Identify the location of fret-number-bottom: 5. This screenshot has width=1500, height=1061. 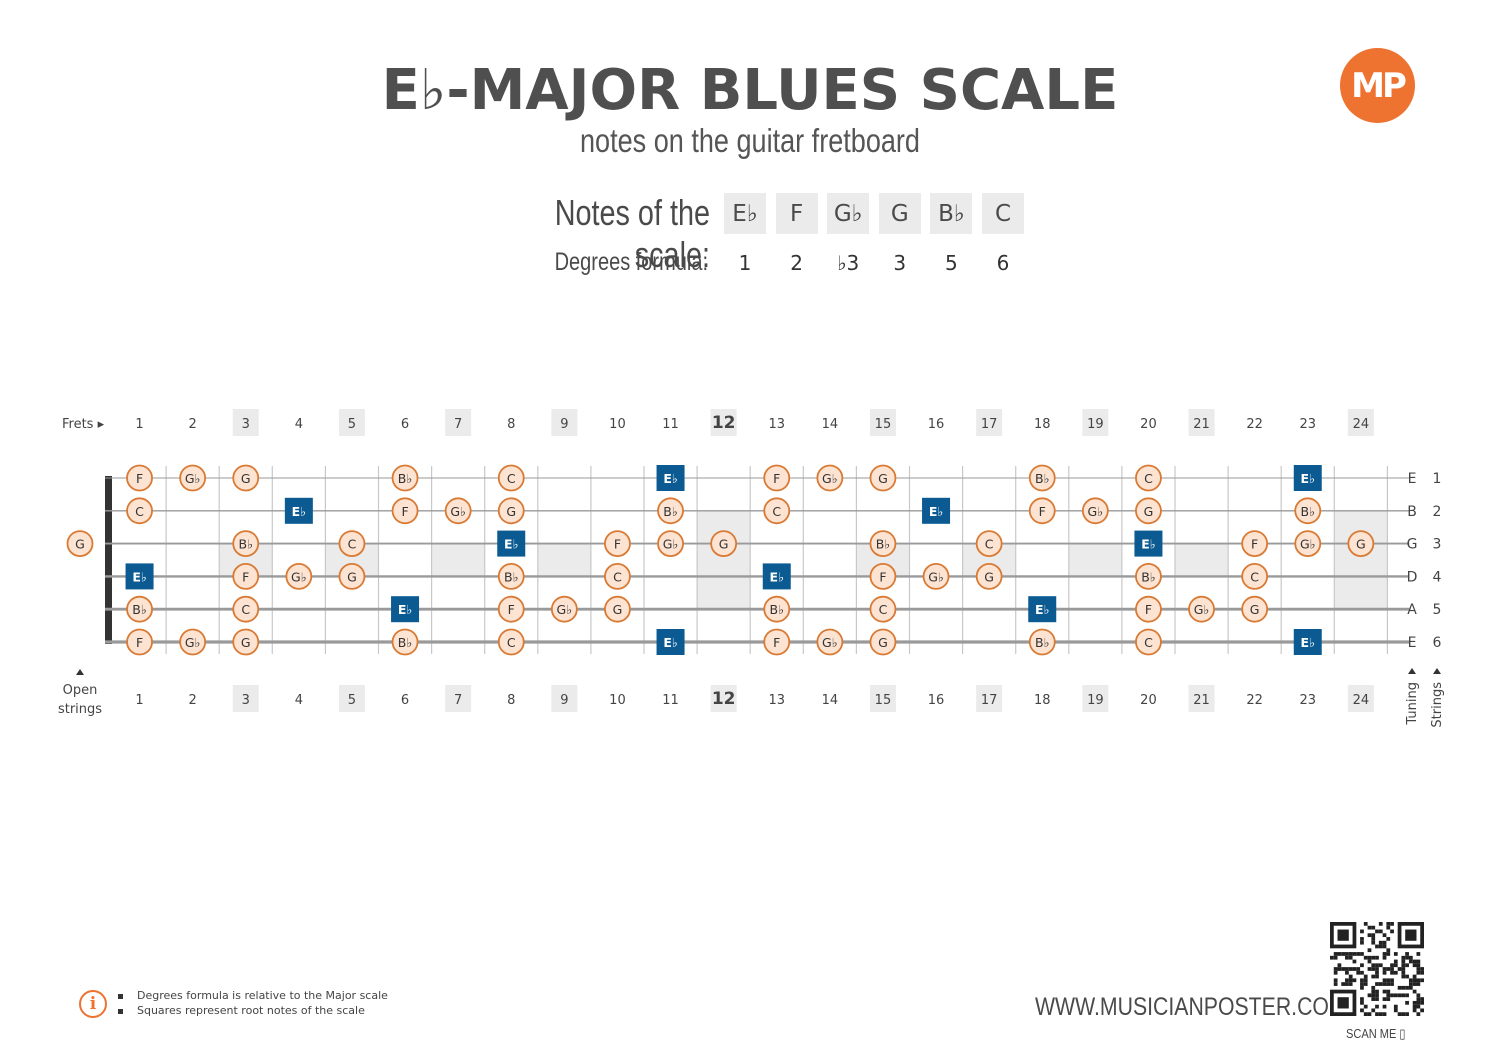
(352, 700).